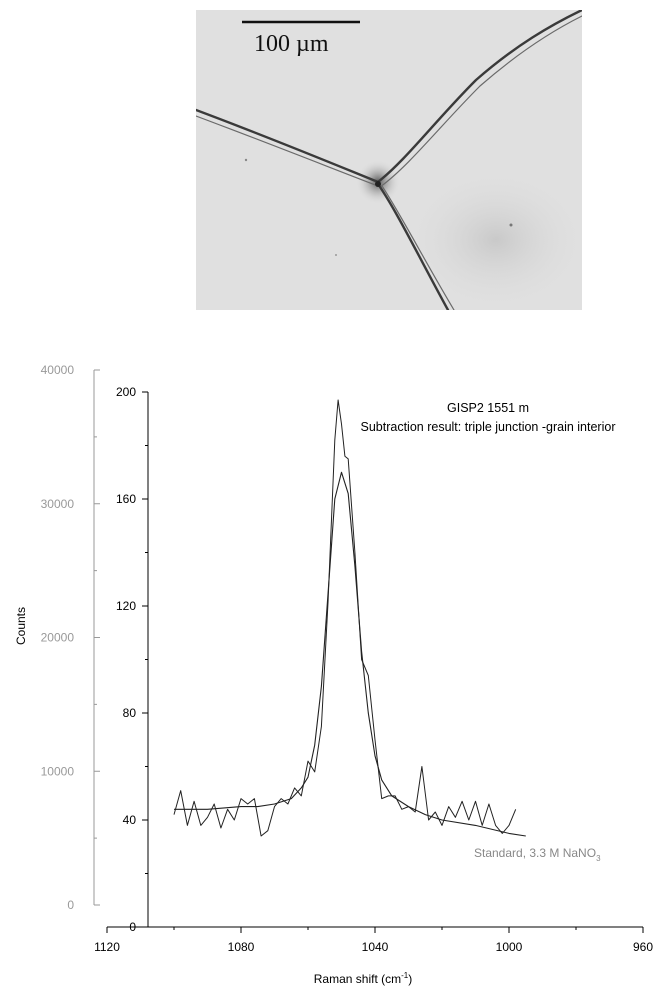 Image resolution: width=657 pixels, height=987 pixels. I want to click on inner-y-tick-label: 40, so click(130, 820).